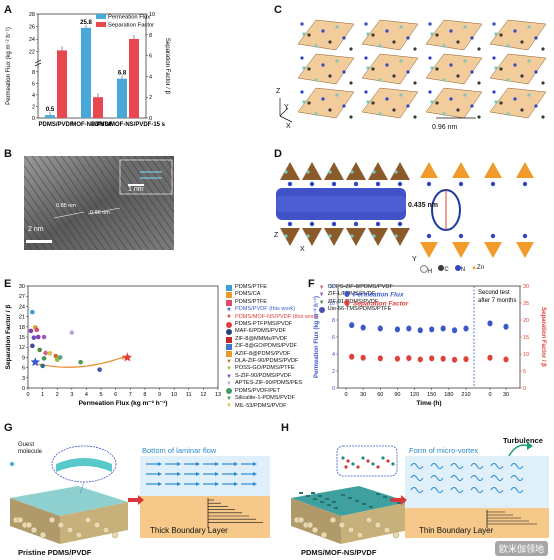 The width and height of the screenshot is (554, 560). I want to click on category-label: MOF-NS/PVDF, so click(92, 125).